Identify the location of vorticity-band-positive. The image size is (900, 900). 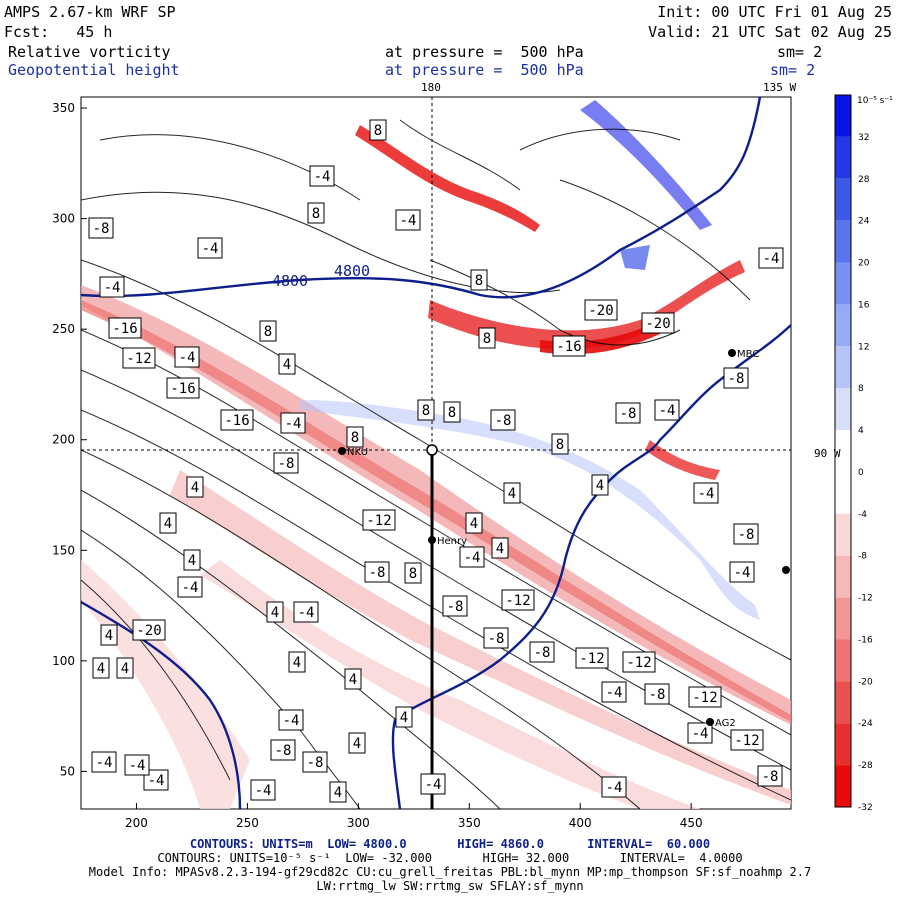
(530, 510).